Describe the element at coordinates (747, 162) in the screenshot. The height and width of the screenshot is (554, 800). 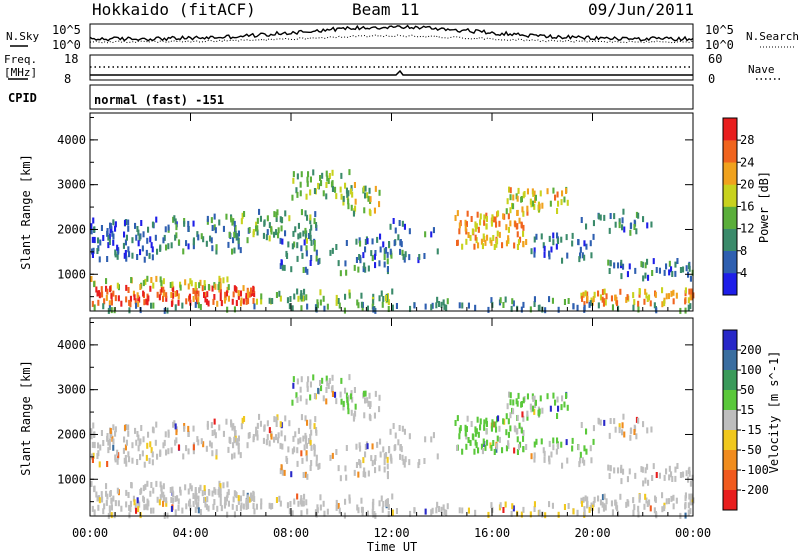
I see `power-colorbar-tick-label: 24` at that location.